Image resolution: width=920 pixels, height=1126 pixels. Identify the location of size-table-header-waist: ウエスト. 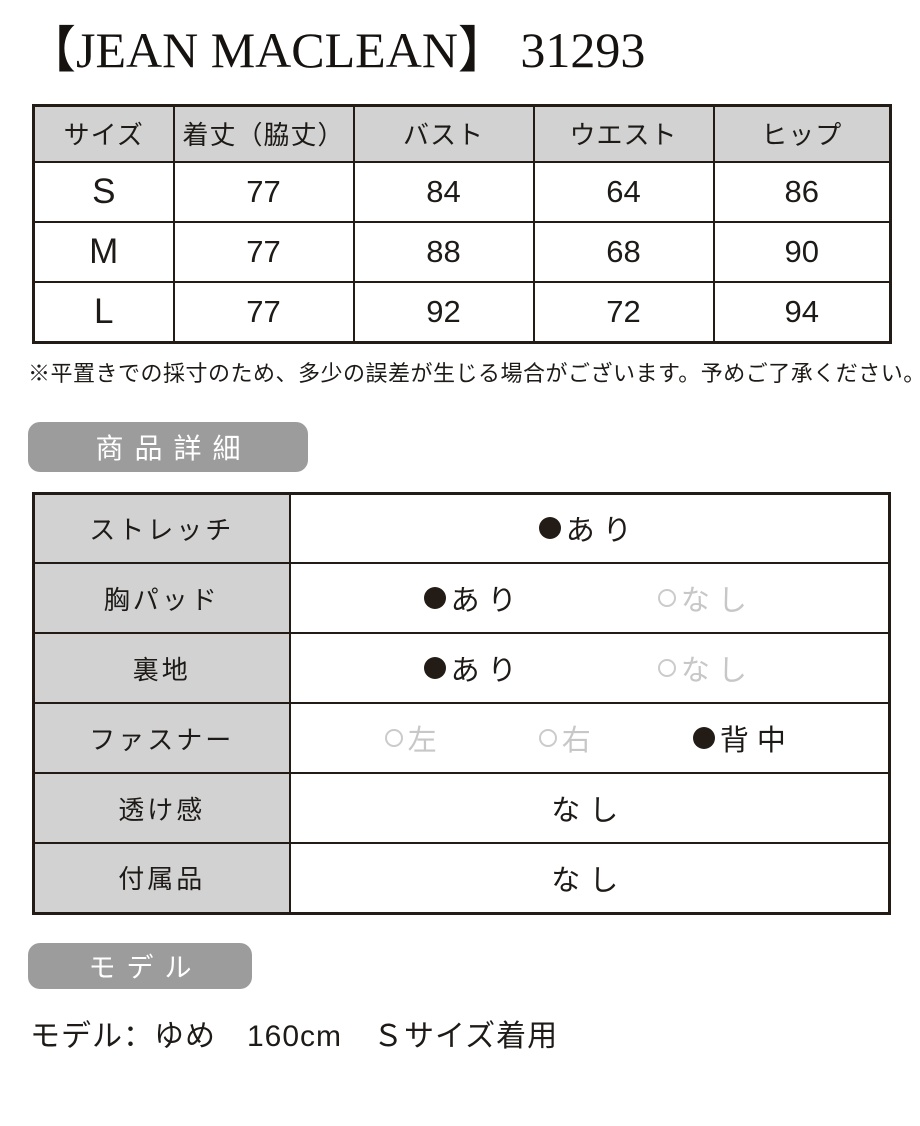
(623, 133).